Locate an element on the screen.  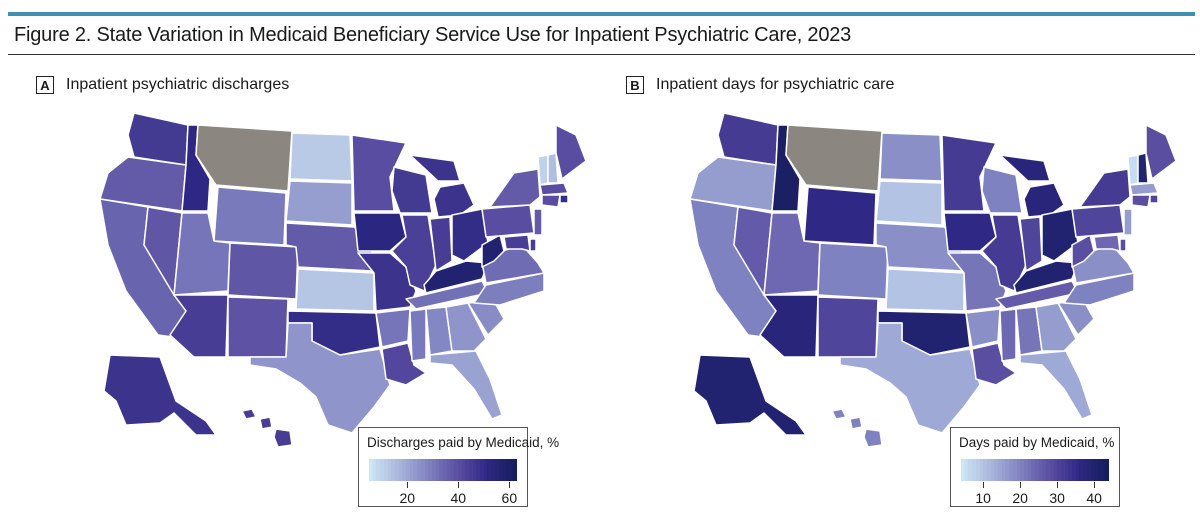
state-pa is located at coordinates (1098, 221).